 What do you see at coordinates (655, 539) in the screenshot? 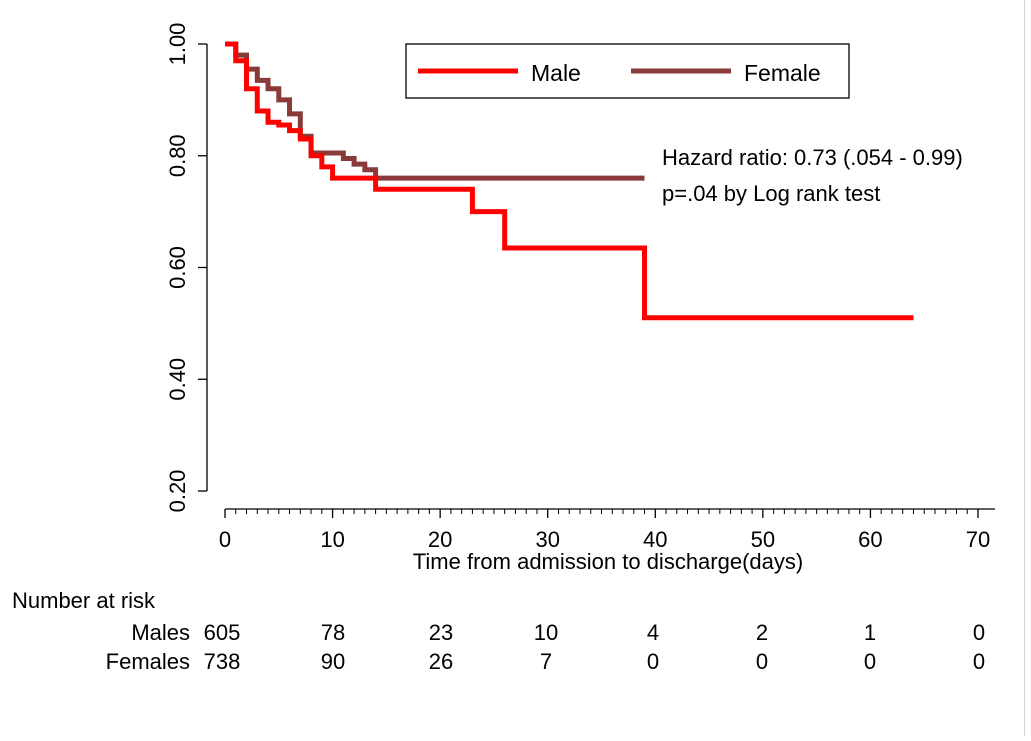
I see `x-tick-label: 40` at bounding box center [655, 539].